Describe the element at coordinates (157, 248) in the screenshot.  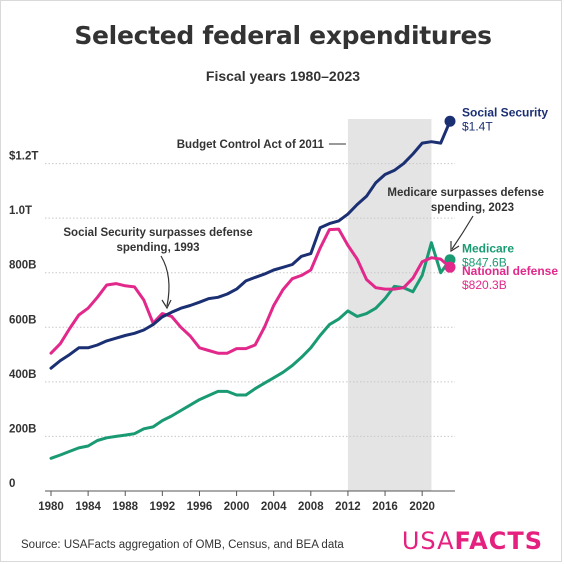
I see `annotation-line: spending, 1993` at that location.